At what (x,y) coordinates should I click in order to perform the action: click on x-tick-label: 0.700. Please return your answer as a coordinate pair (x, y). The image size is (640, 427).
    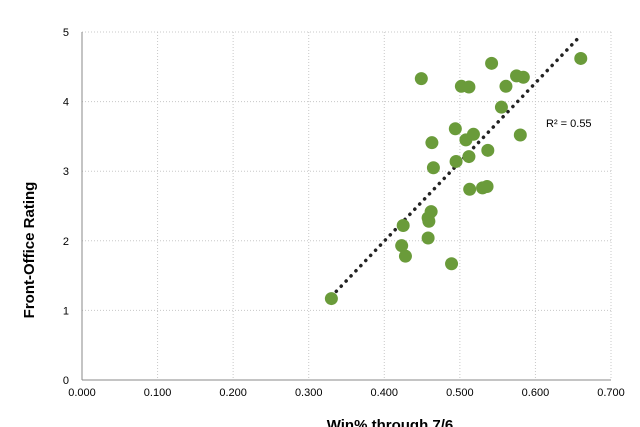
    Looking at the image, I should click on (611, 393).